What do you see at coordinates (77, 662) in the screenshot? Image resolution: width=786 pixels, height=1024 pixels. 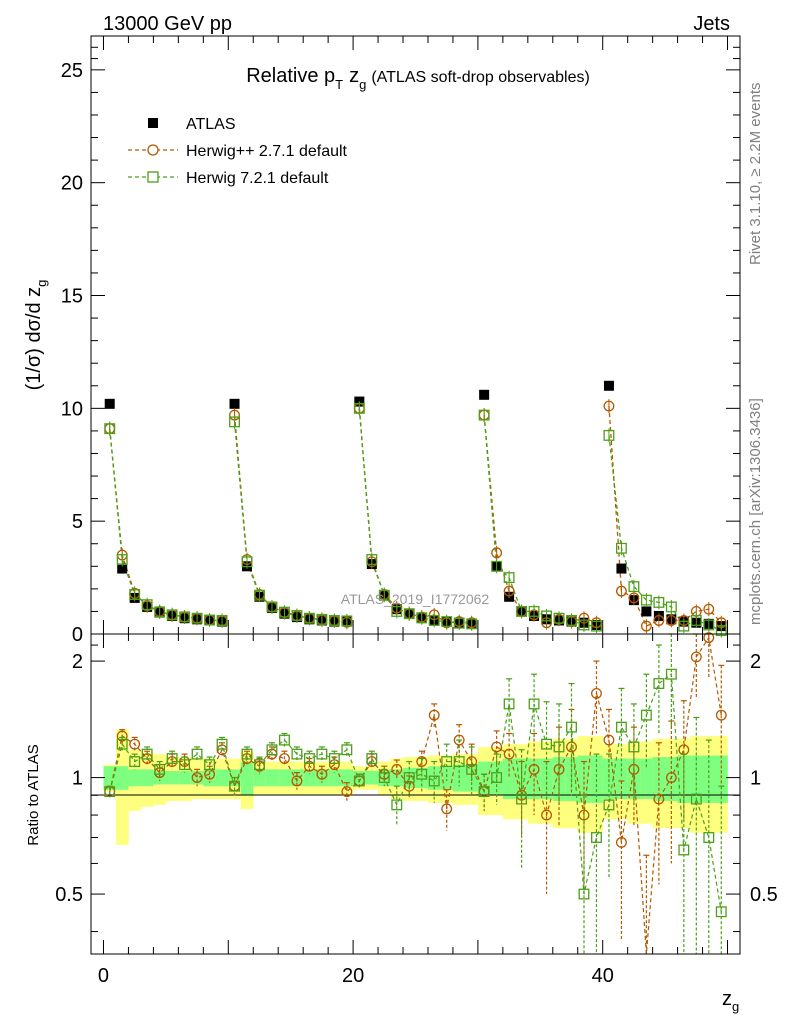 I see `ratio-ytick-label: 2` at bounding box center [77, 662].